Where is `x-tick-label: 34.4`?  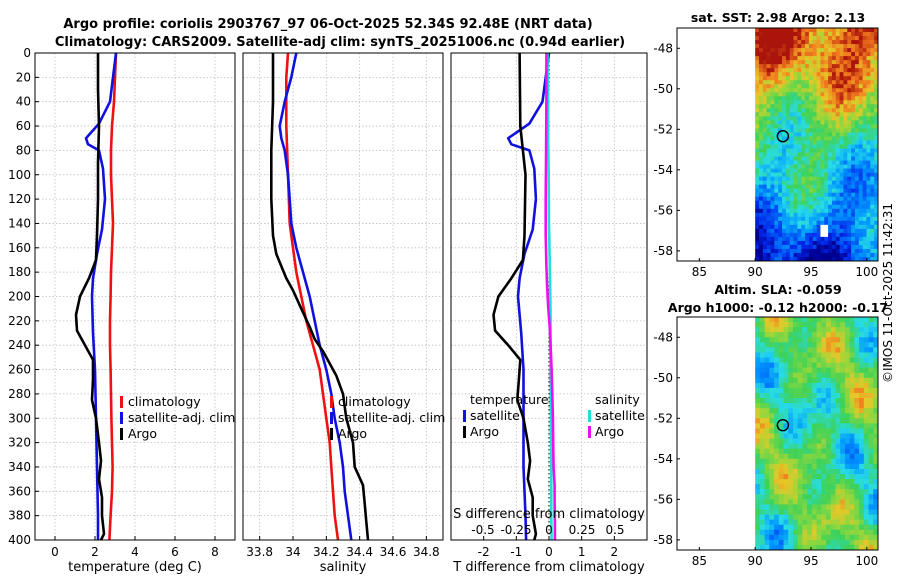
x-tick-label: 34.4 is located at coordinates (359, 552).